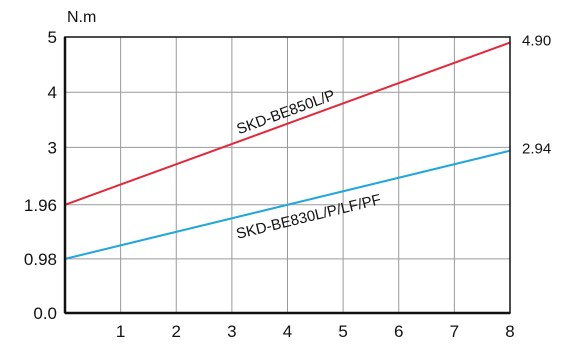  Describe the element at coordinates (398, 331) in the screenshot. I see `x-tick-label: 6` at that location.